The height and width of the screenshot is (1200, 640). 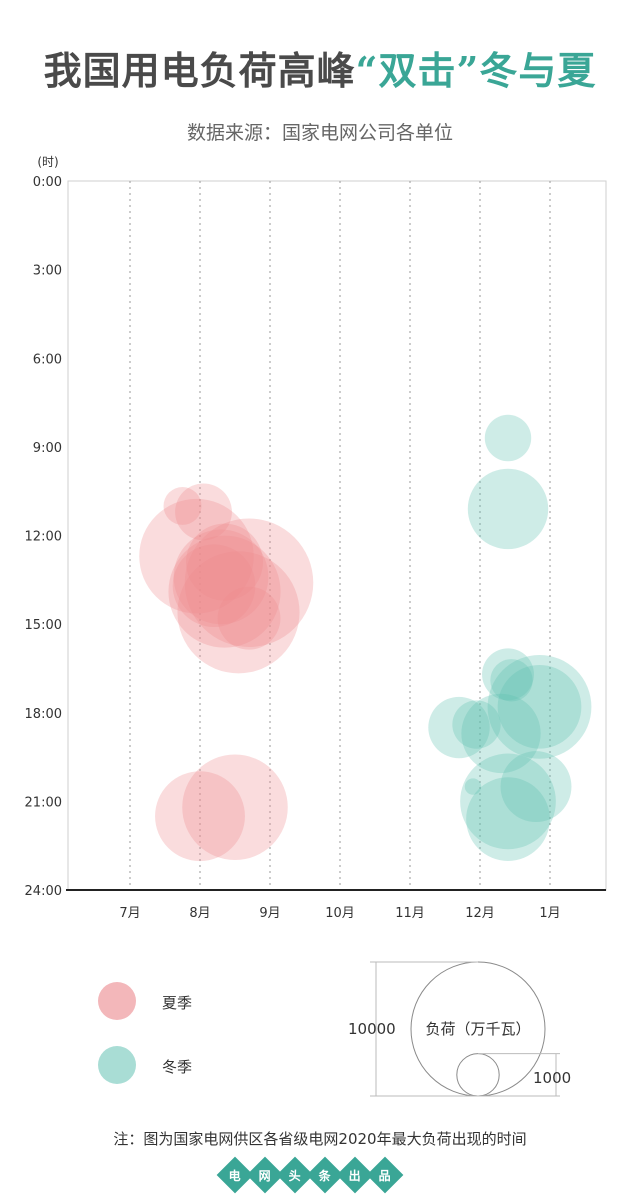 I want to click on legend-label-summer: 夏季, so click(x=177, y=1003).